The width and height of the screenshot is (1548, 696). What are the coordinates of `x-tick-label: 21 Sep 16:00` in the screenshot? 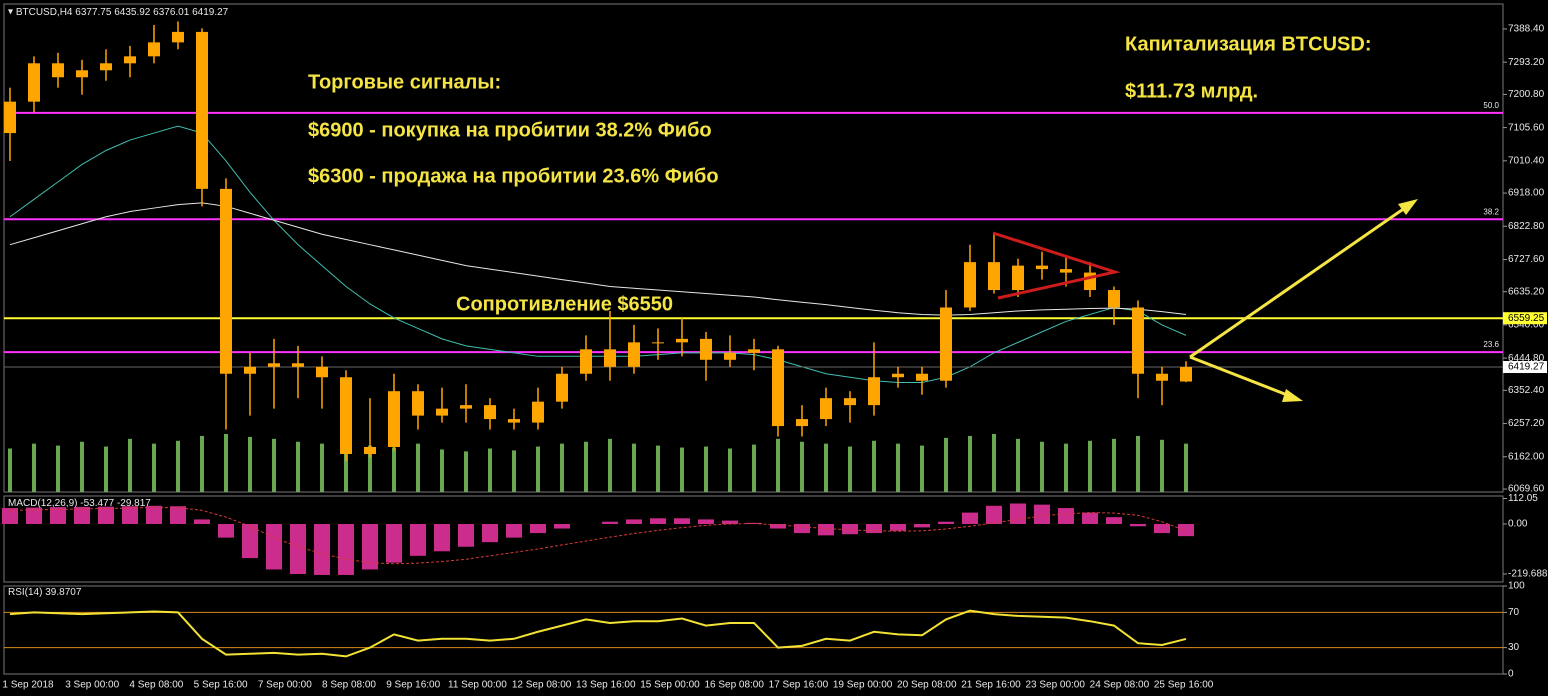 It's located at (991, 685).